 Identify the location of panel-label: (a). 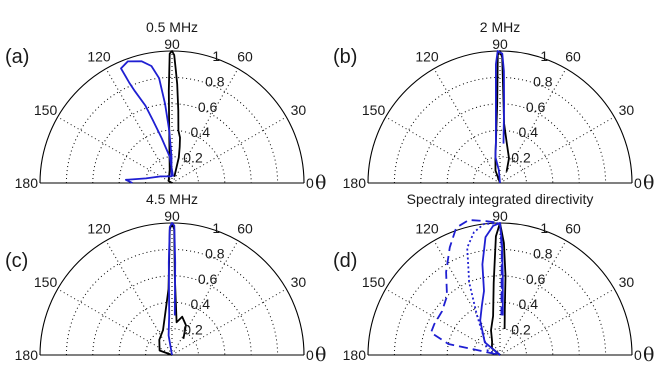
(17, 57).